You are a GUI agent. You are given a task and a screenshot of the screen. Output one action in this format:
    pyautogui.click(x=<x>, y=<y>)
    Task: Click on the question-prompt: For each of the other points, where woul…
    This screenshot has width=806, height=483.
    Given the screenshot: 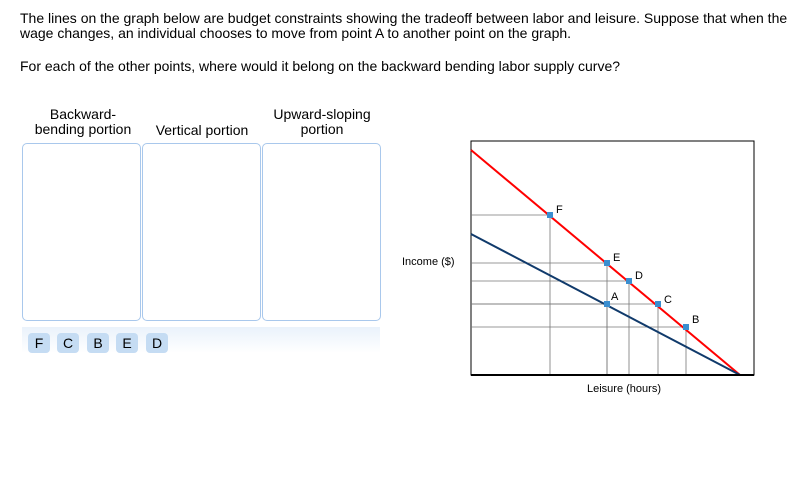 What is the action you would take?
    pyautogui.click(x=320, y=66)
    